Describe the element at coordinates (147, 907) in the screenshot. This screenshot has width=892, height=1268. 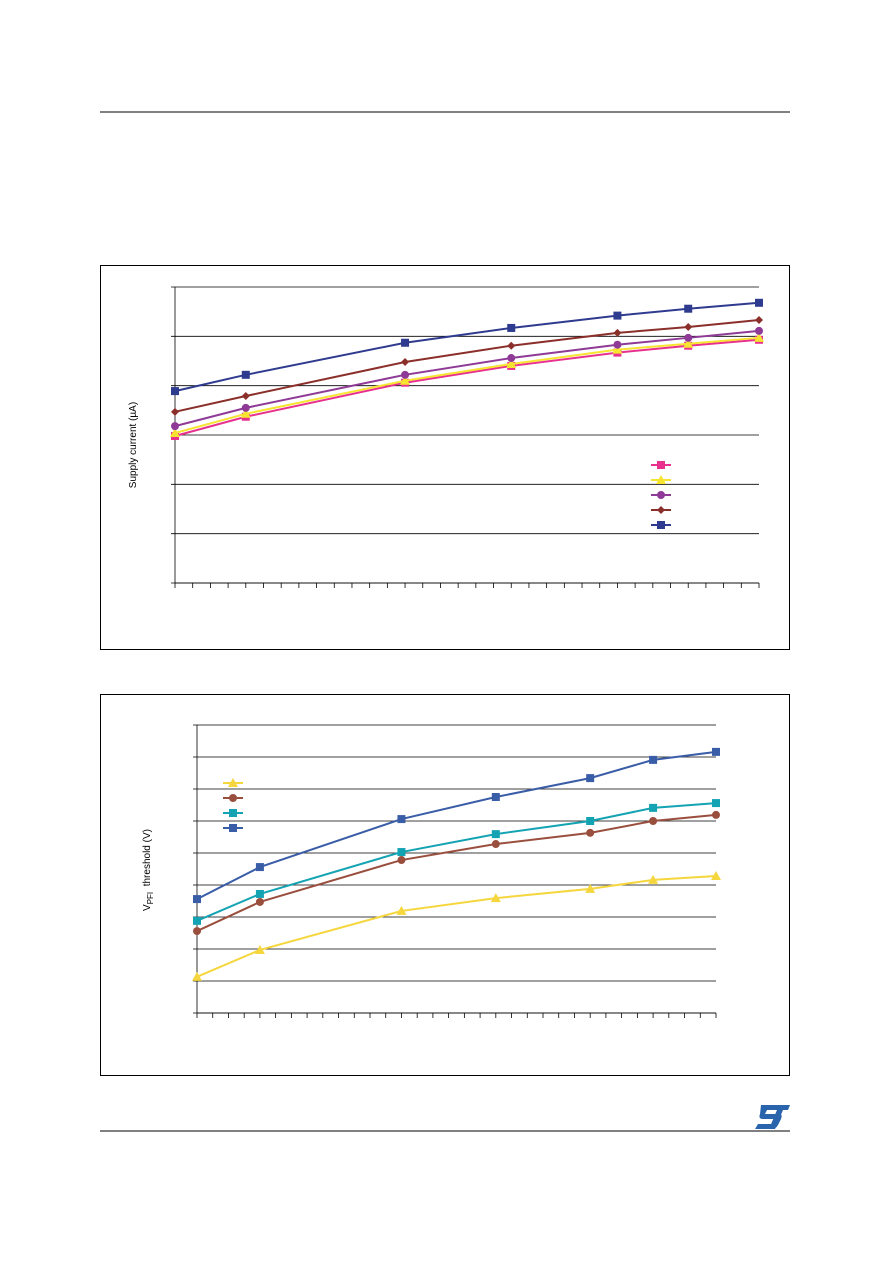
I see `y-label-main: V` at that location.